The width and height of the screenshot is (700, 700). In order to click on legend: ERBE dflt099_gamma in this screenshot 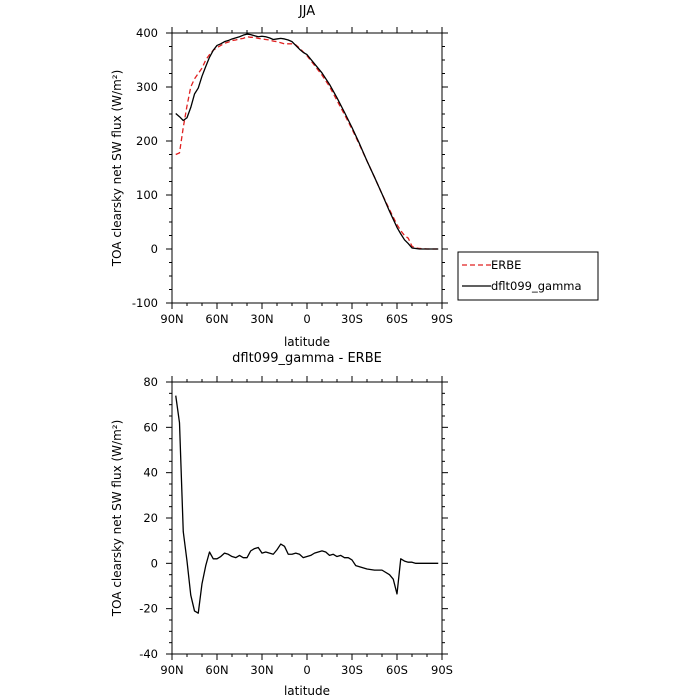, I will do `click(528, 276)`.